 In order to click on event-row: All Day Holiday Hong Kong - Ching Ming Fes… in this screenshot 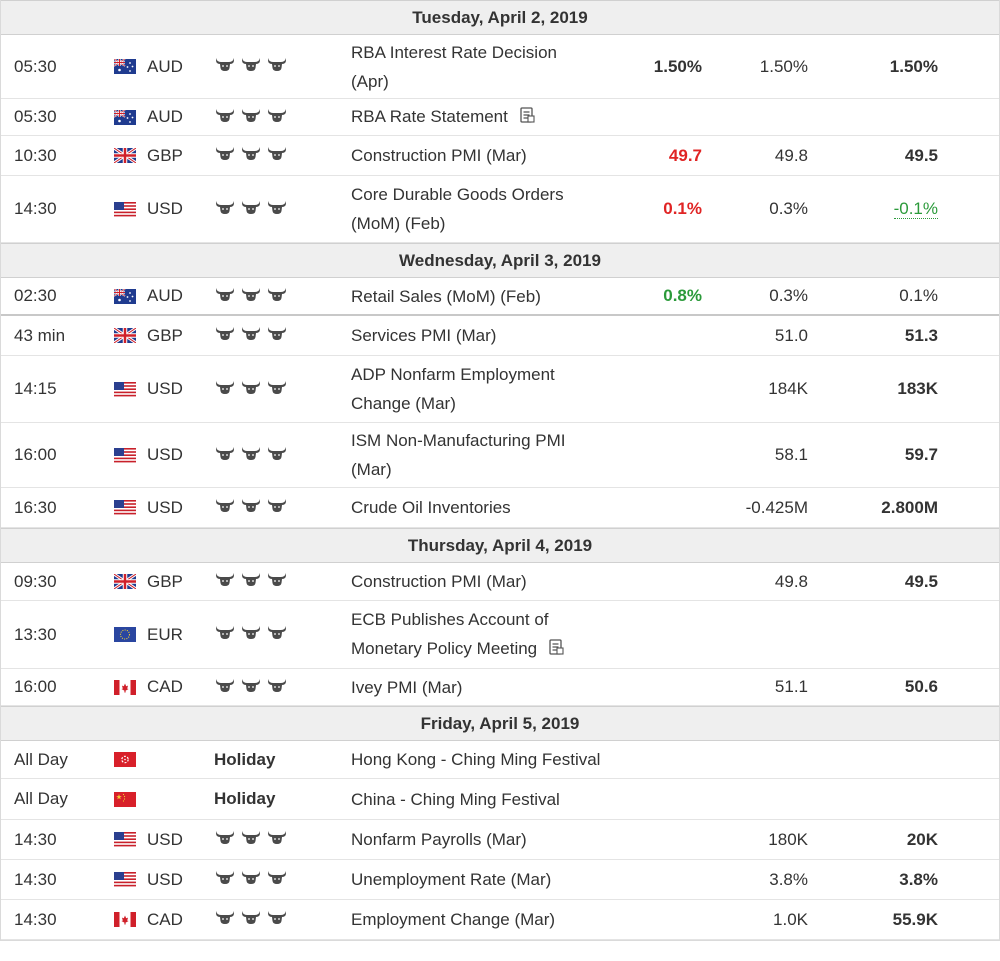, I will do `click(500, 760)`.